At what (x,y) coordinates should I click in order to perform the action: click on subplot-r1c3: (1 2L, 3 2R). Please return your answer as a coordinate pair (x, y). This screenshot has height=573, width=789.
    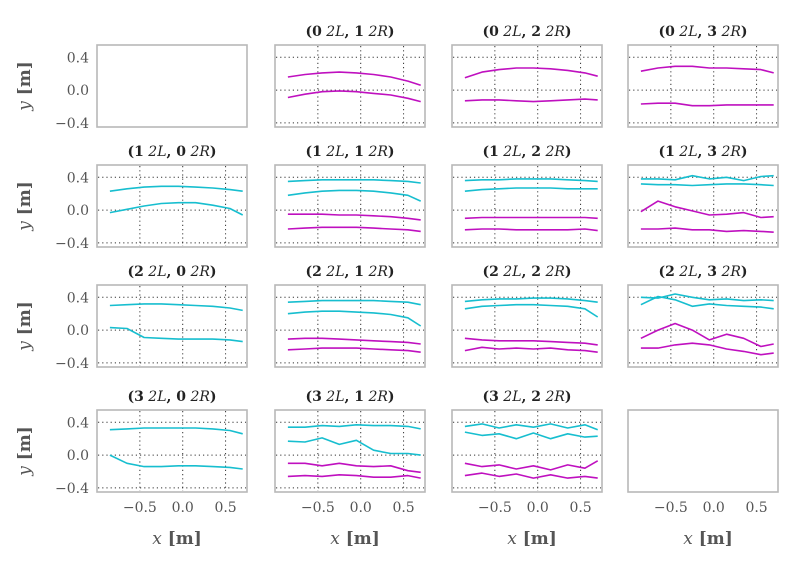
    Looking at the image, I should click on (703, 196).